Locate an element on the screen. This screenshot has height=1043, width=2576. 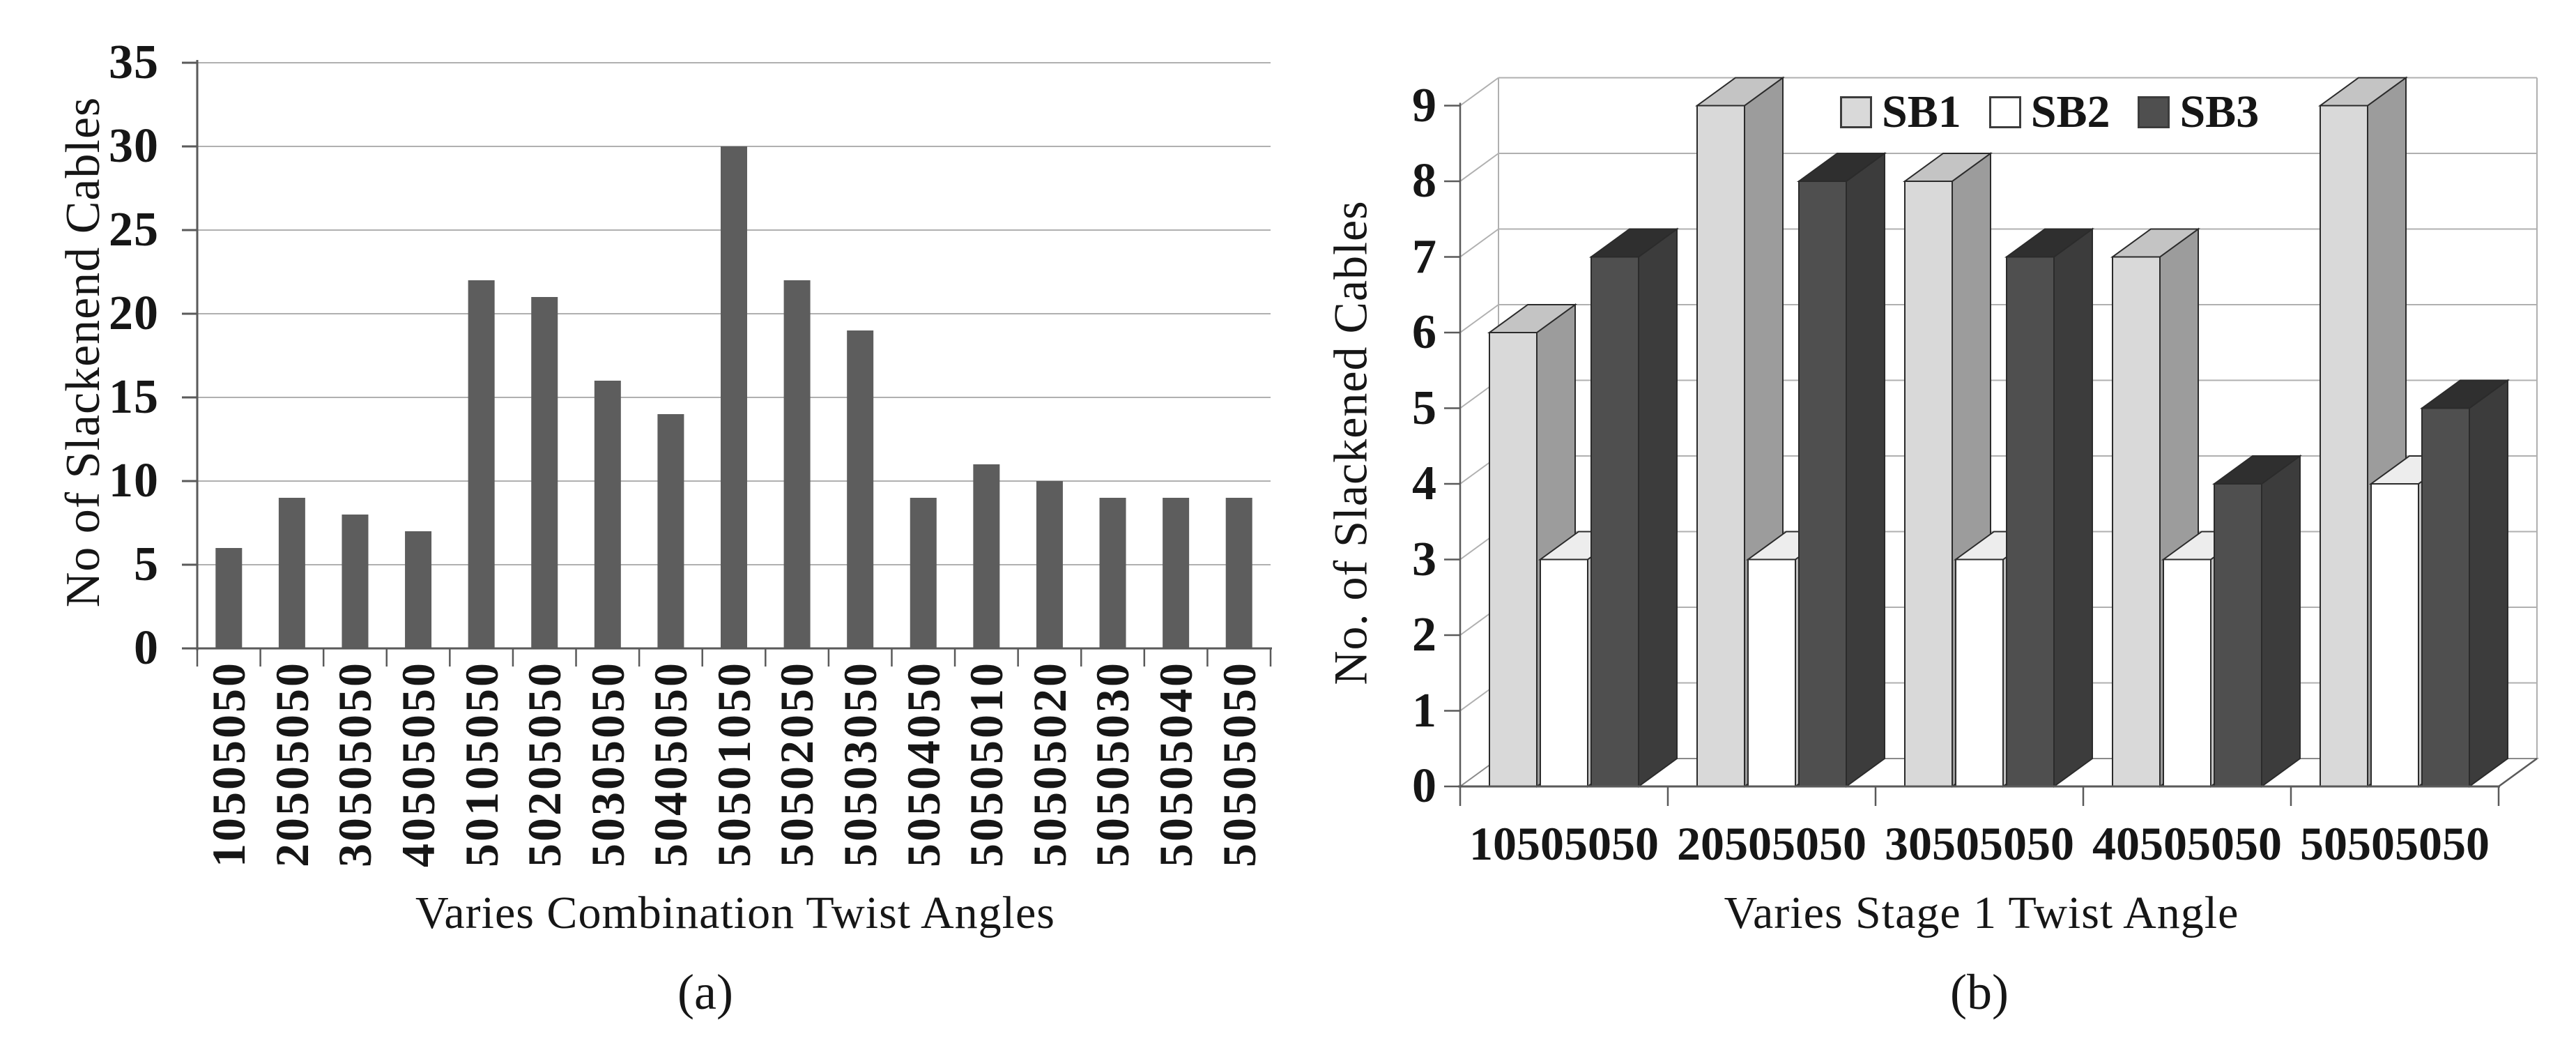
legend-swatch-SB3 is located at coordinates (2154, 112).